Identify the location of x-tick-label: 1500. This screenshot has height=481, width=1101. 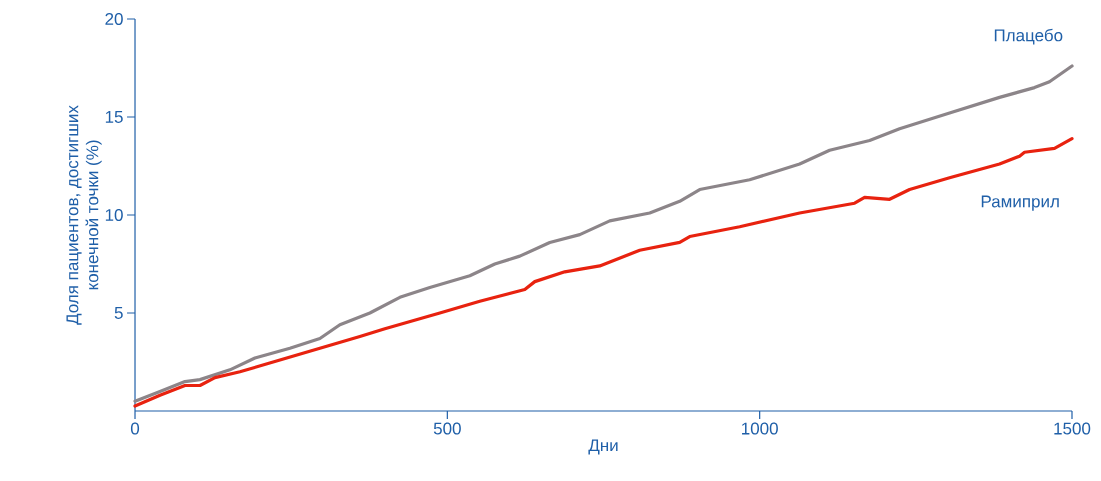
(1072, 428).